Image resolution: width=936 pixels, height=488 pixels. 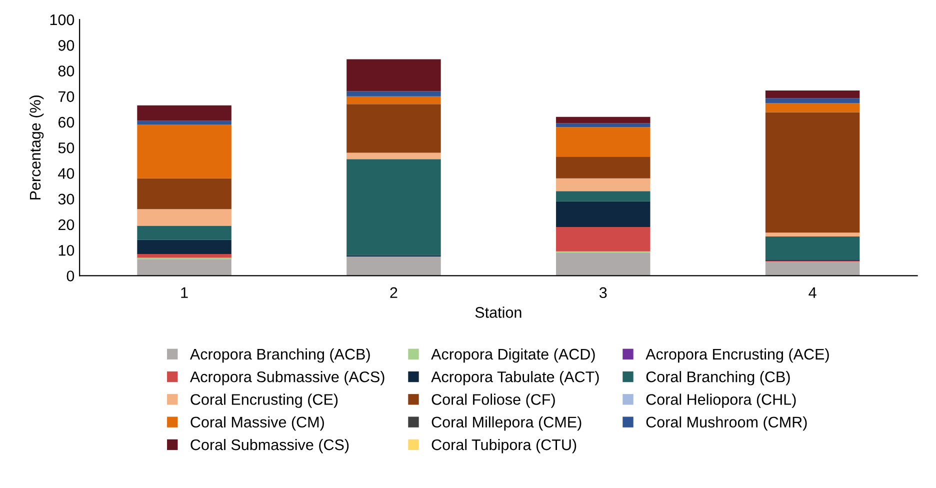 I want to click on y-tick-label: 100, so click(x=62, y=20).